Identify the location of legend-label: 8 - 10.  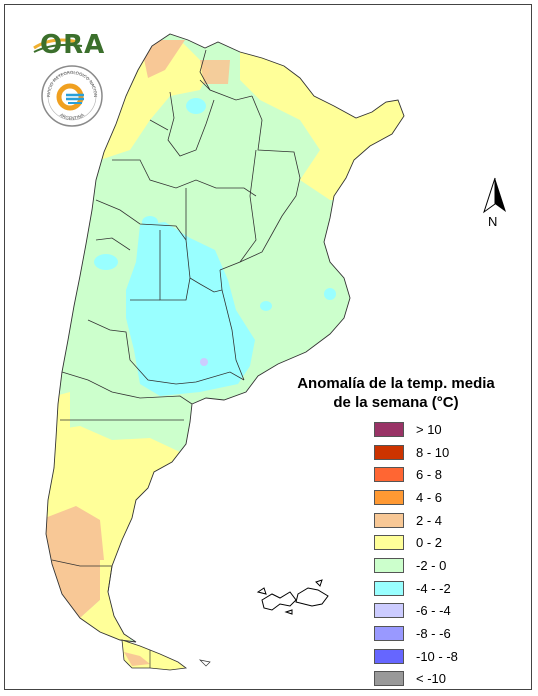
(433, 452).